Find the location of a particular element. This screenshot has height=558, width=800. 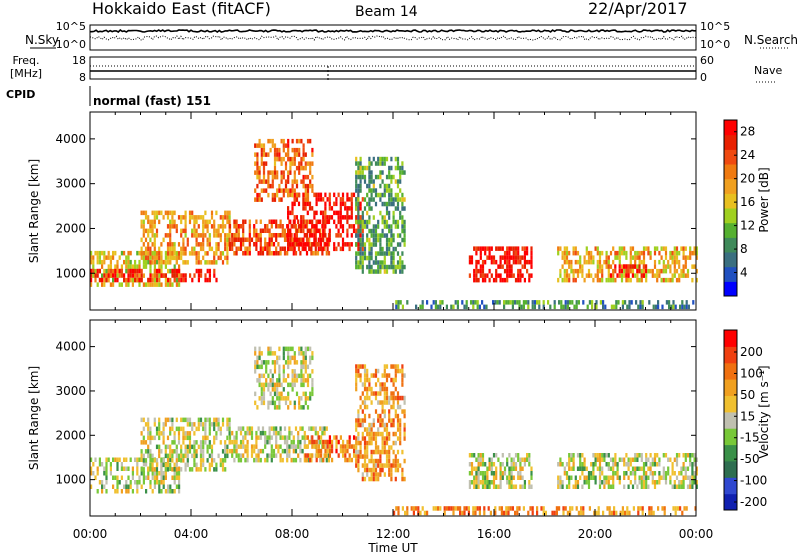

x-tick-label: 16:00 is located at coordinates (494, 534).